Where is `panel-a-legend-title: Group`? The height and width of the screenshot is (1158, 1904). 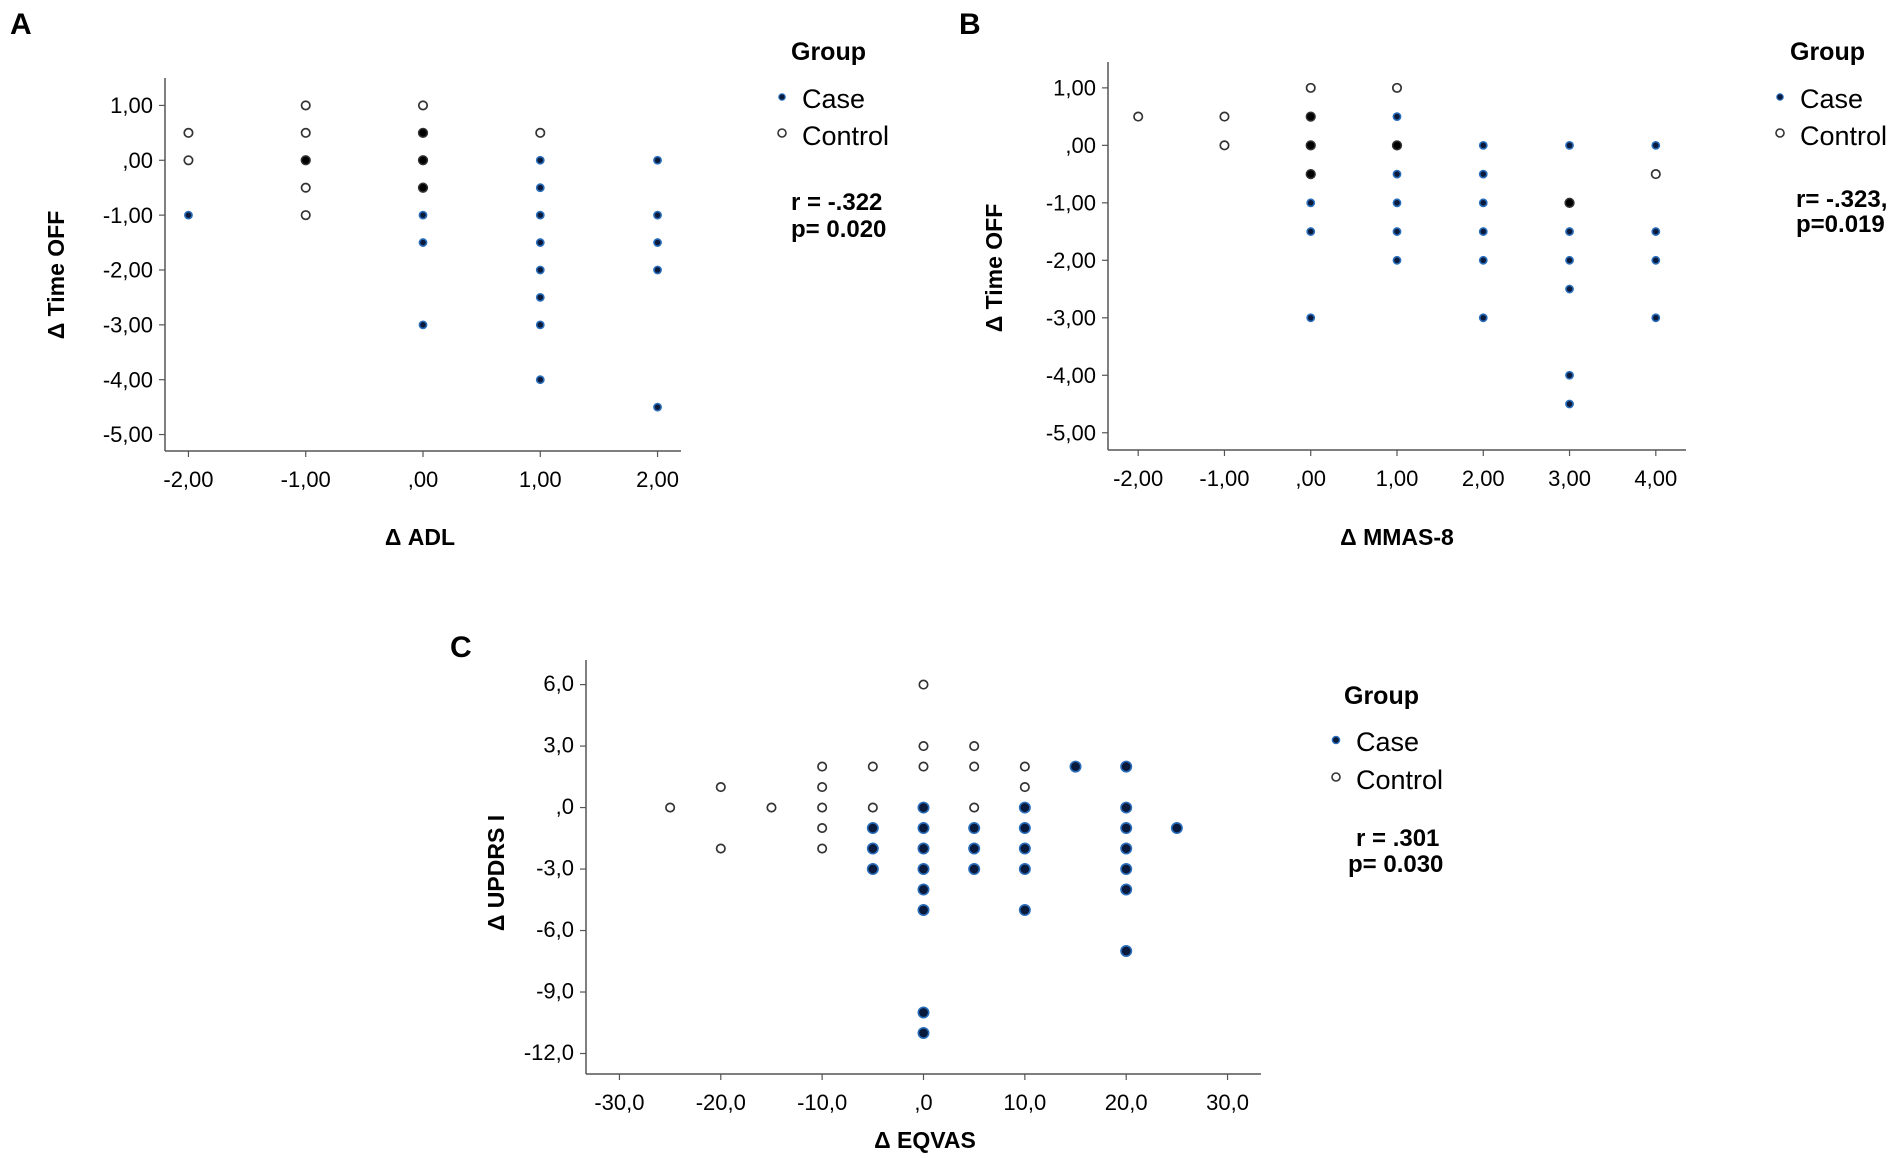
panel-a-legend-title: Group is located at coordinates (828, 52).